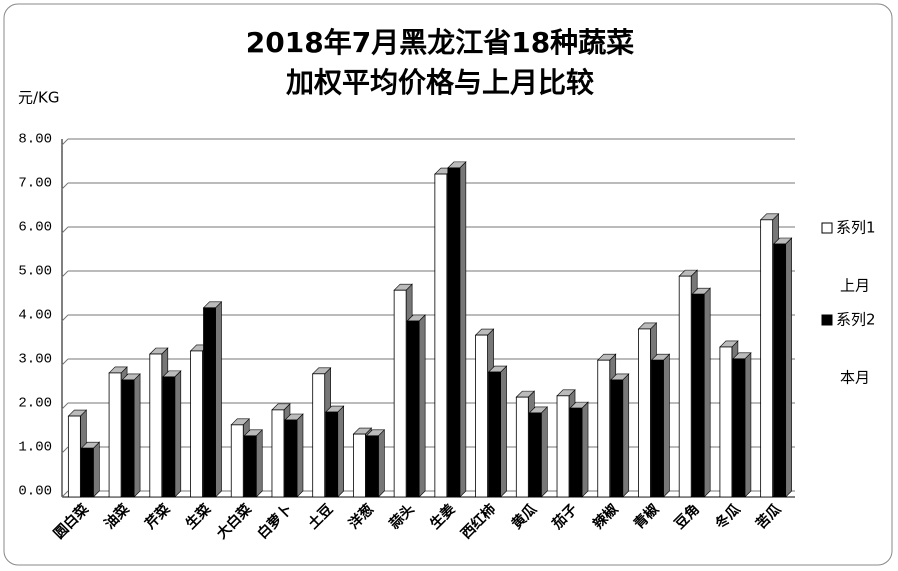 The height and width of the screenshot is (571, 898). What do you see at coordinates (35, 140) in the screenshot?
I see `y-tick-label: 8.00` at bounding box center [35, 140].